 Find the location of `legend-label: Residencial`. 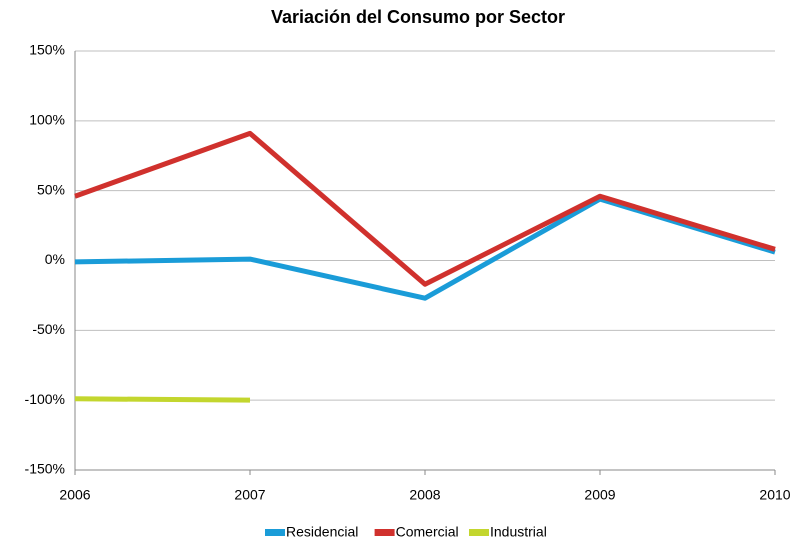

legend-label: Residencial is located at coordinates (322, 532).